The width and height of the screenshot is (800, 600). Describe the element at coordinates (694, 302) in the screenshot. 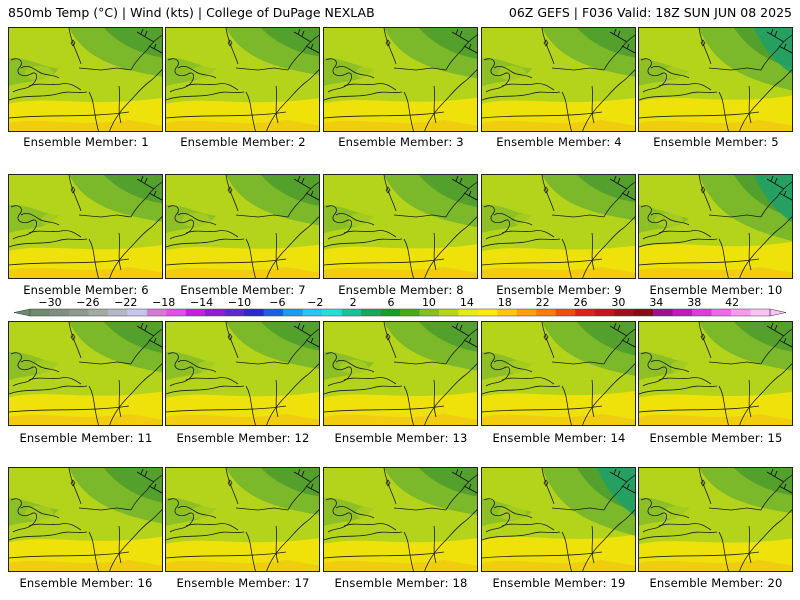

I see `colorbar-tick-label: 38` at that location.